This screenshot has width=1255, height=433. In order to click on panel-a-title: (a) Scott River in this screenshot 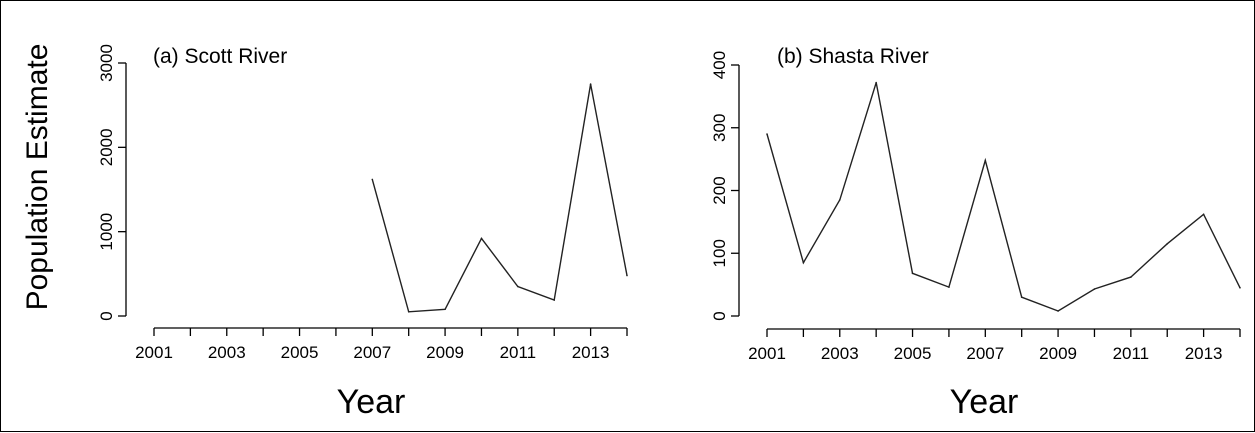, I will do `click(220, 56)`.